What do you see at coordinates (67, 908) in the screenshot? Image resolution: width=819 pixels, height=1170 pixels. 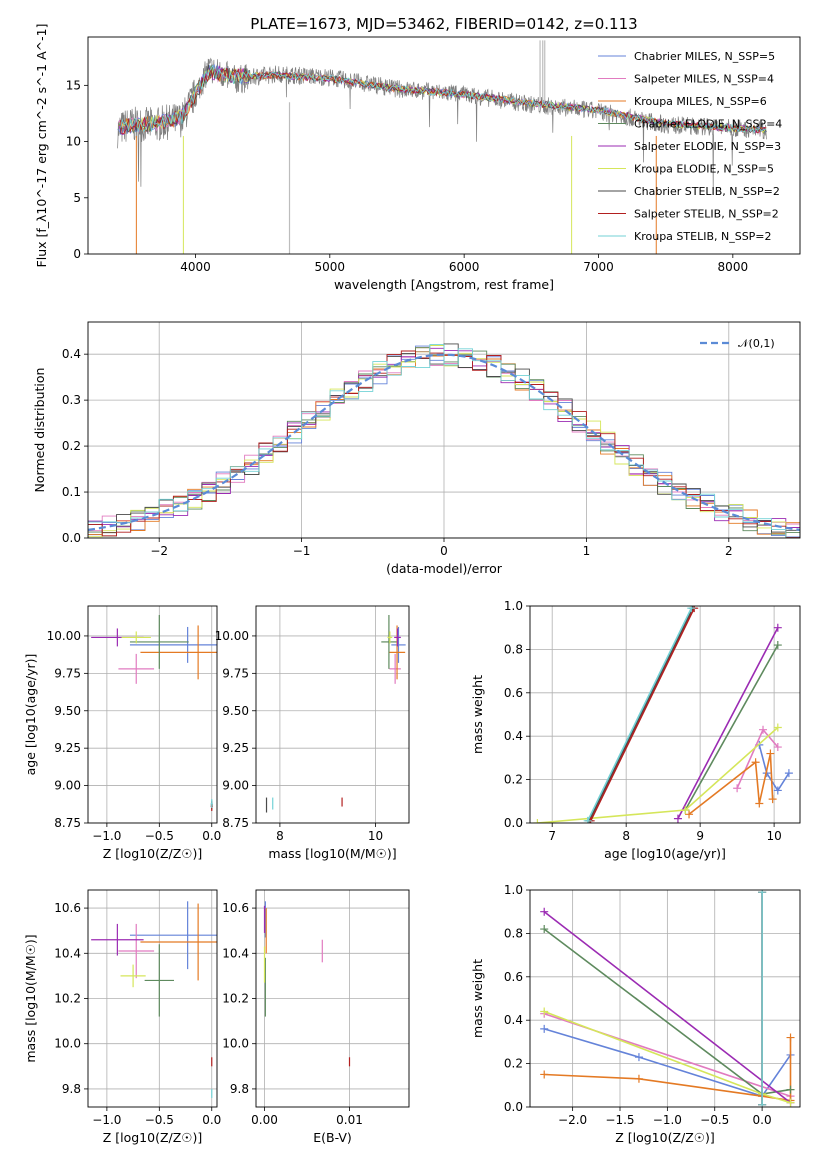 I see `y-tick-label: 10.6` at bounding box center [67, 908].